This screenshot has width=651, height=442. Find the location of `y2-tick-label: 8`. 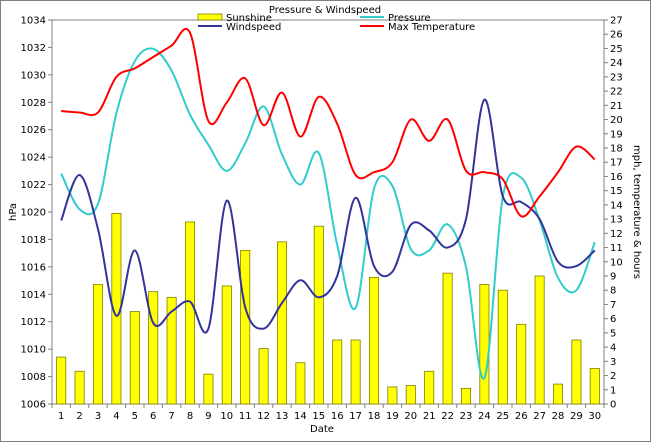

y2-tick-label: 8 is located at coordinates (613, 291).